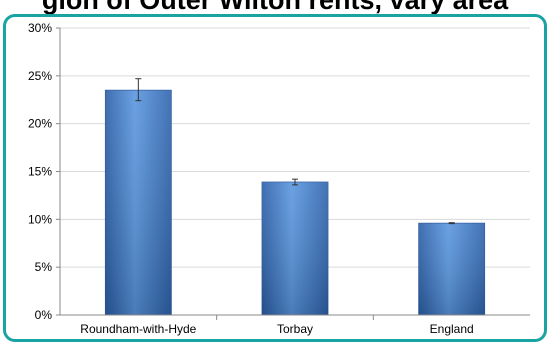 This screenshot has height=345, width=550. What do you see at coordinates (40, 124) in the screenshot?
I see `y-tick-label: 20%` at bounding box center [40, 124].